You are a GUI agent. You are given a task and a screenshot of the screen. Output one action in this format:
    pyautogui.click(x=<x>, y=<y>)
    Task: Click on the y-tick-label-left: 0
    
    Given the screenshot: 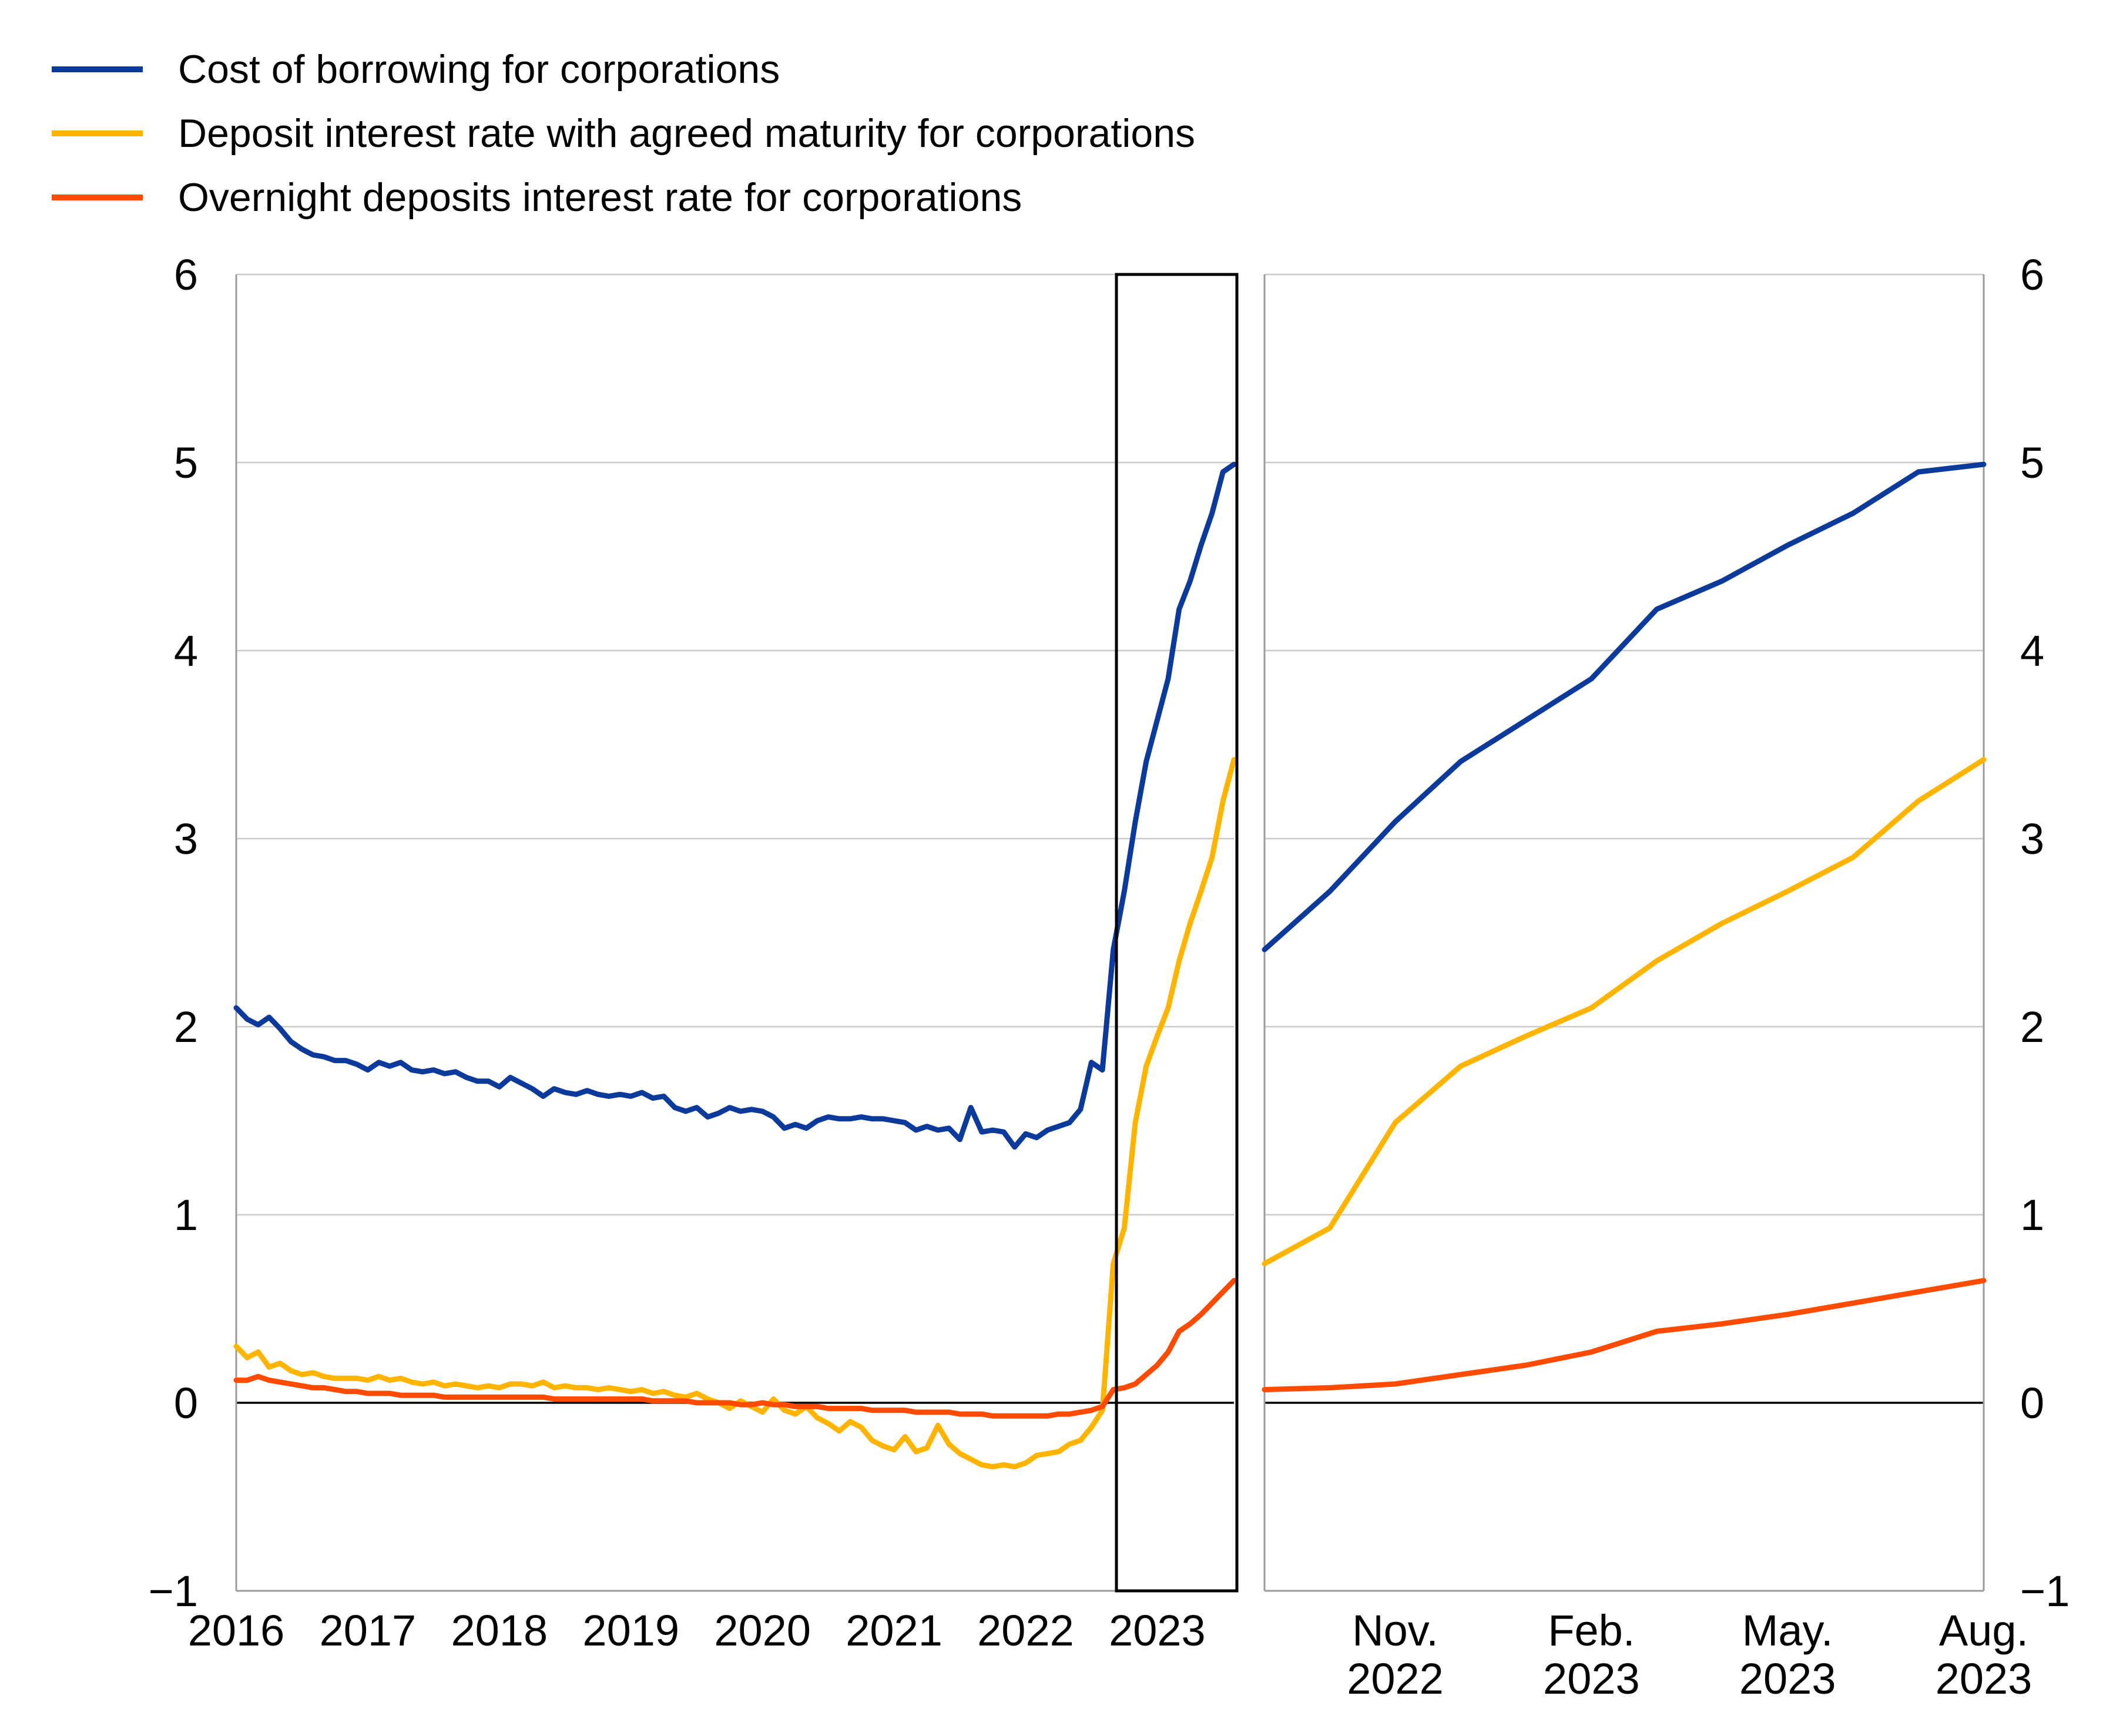 What is the action you would take?
    pyautogui.click(x=186, y=1403)
    